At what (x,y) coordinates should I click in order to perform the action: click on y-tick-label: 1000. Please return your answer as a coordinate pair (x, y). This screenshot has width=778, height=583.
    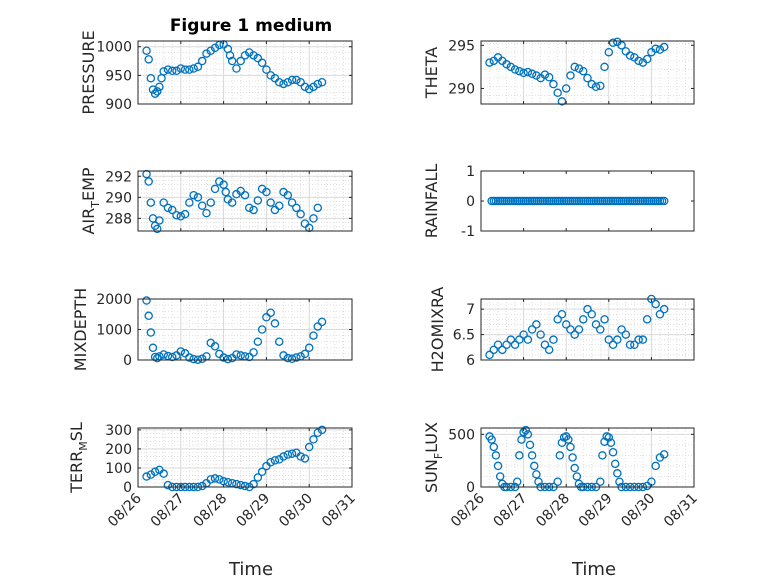
    Looking at the image, I should click on (114, 331).